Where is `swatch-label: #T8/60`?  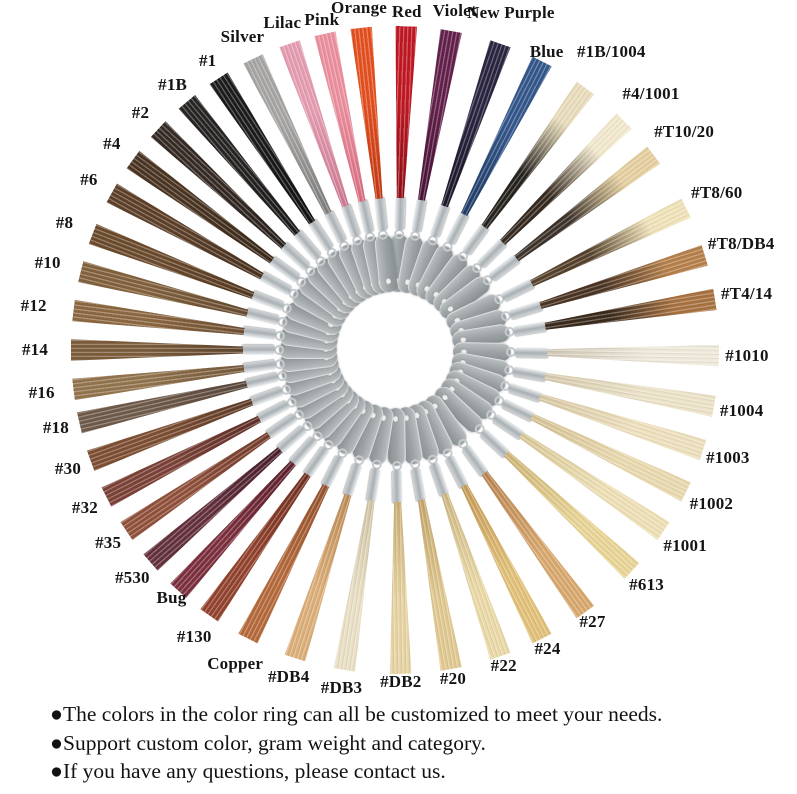
swatch-label: #T8/60 is located at coordinates (717, 193).